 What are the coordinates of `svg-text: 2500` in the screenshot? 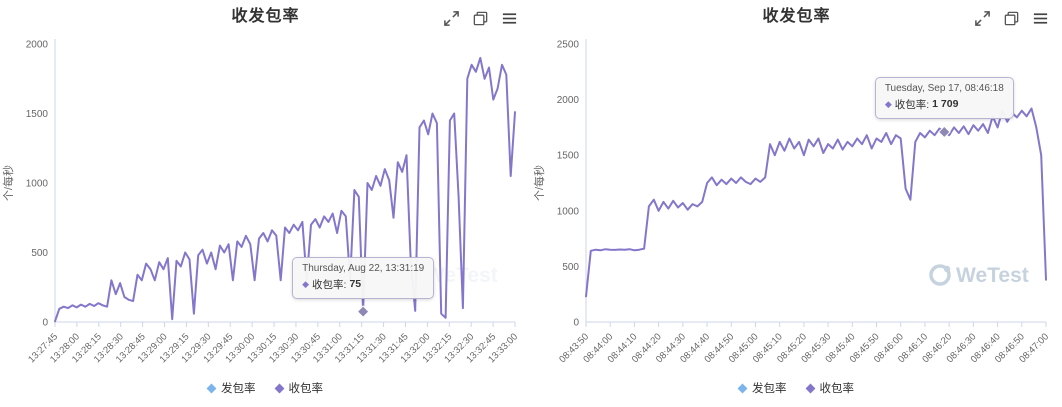 It's located at (568, 45).